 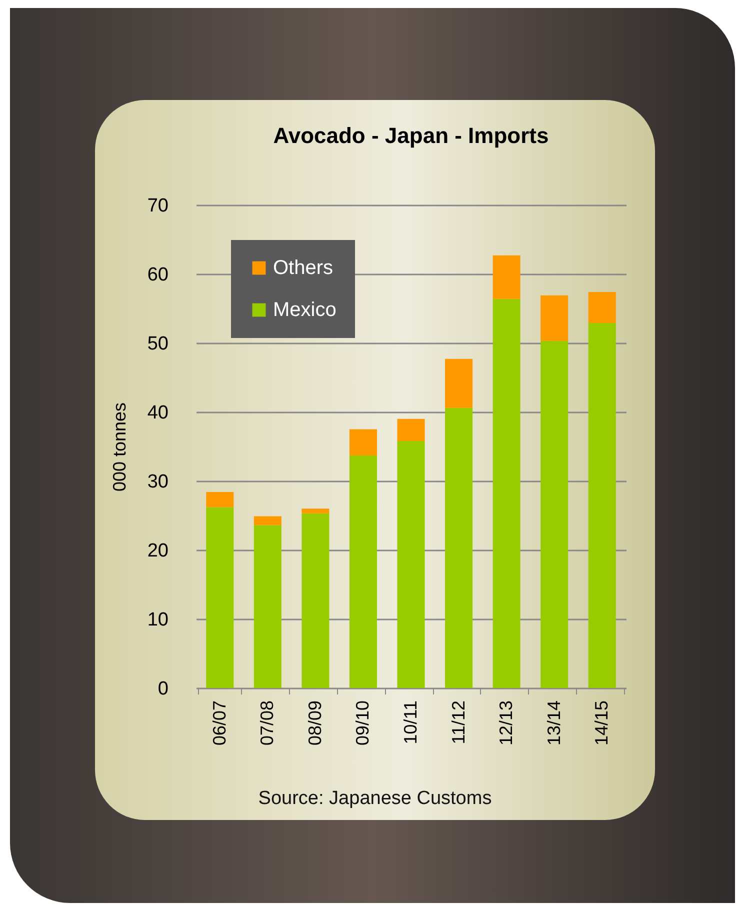 What do you see at coordinates (157, 620) in the screenshot?
I see `y-tick-label: 10` at bounding box center [157, 620].